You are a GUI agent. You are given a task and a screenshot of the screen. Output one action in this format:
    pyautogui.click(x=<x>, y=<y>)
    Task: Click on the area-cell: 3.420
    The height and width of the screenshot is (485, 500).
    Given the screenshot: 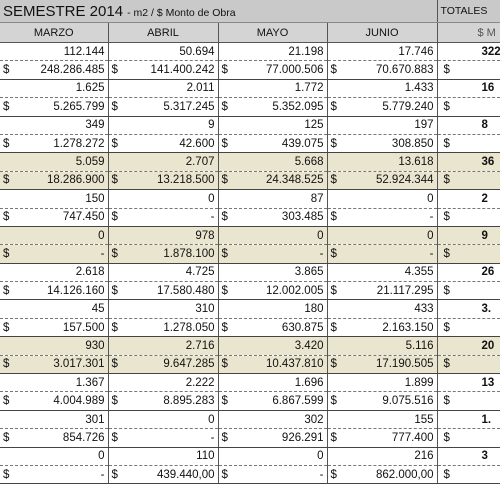 What is the action you would take?
    pyautogui.click(x=273, y=346)
    